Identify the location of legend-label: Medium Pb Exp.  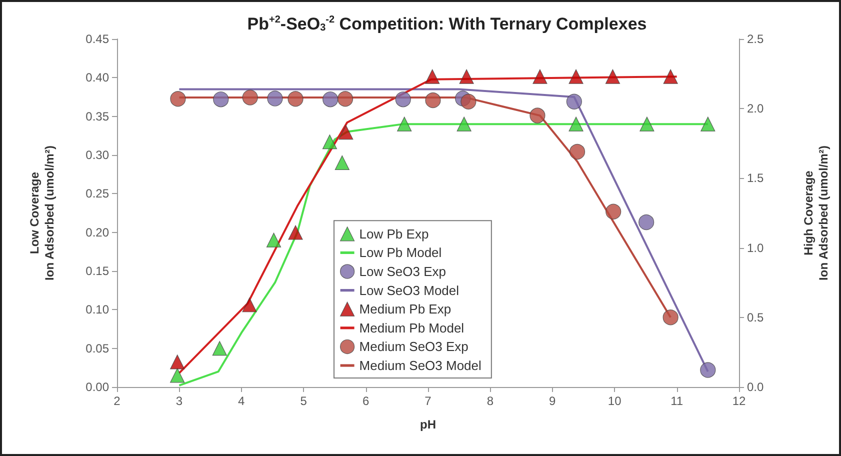
(405, 309).